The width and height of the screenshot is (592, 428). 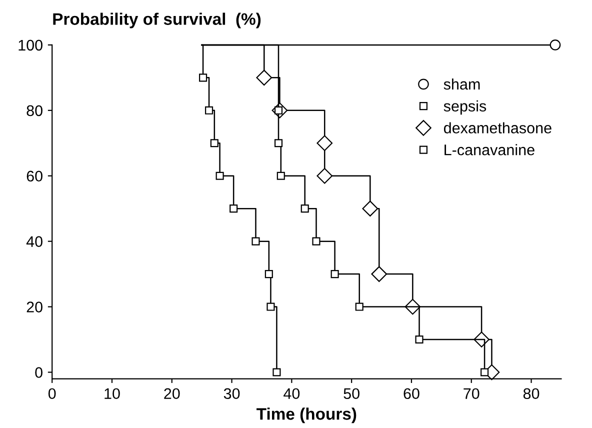 I want to click on y-tick-label: 20, so click(x=34, y=307).